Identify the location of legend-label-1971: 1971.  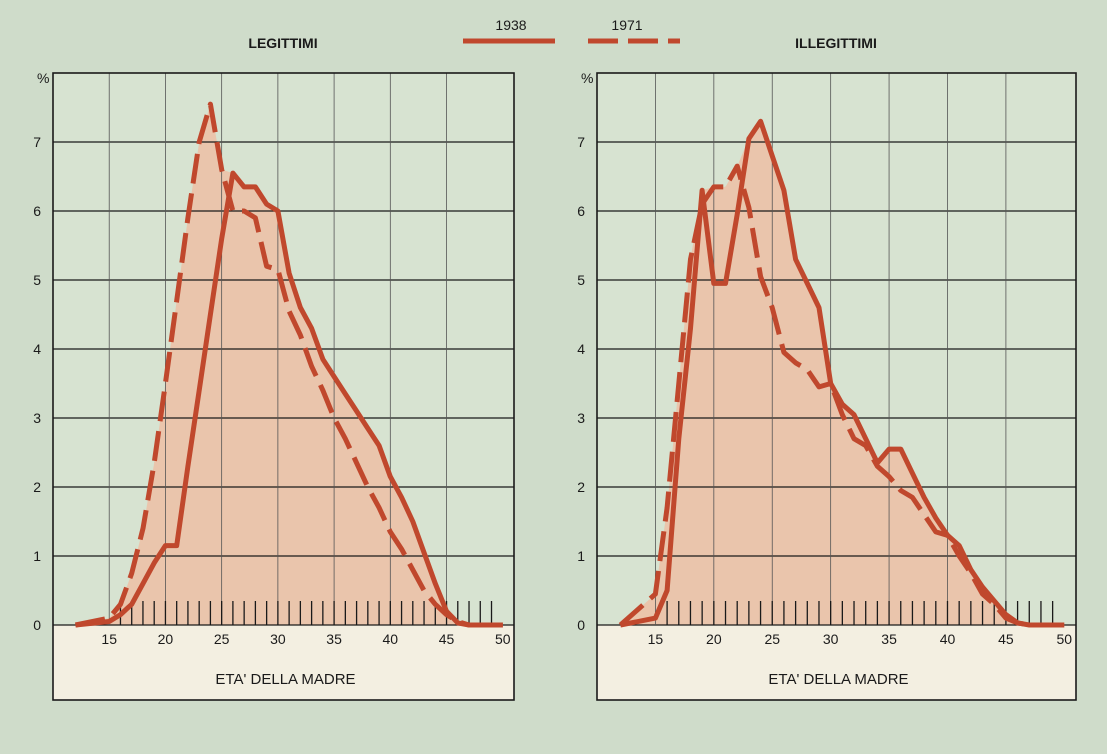
(626, 25).